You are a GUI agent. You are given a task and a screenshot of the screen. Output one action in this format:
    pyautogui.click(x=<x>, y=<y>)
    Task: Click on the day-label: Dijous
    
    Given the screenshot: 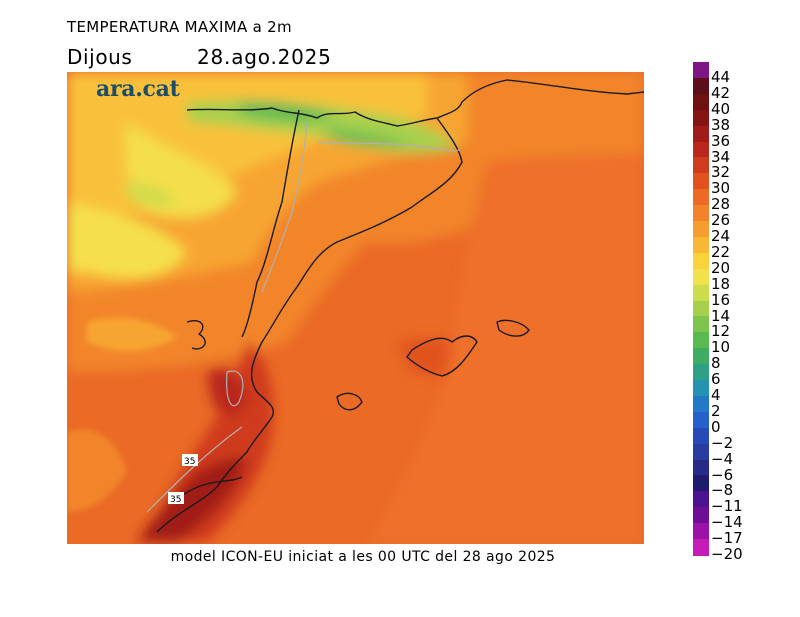 What is the action you would take?
    pyautogui.click(x=100, y=57)
    